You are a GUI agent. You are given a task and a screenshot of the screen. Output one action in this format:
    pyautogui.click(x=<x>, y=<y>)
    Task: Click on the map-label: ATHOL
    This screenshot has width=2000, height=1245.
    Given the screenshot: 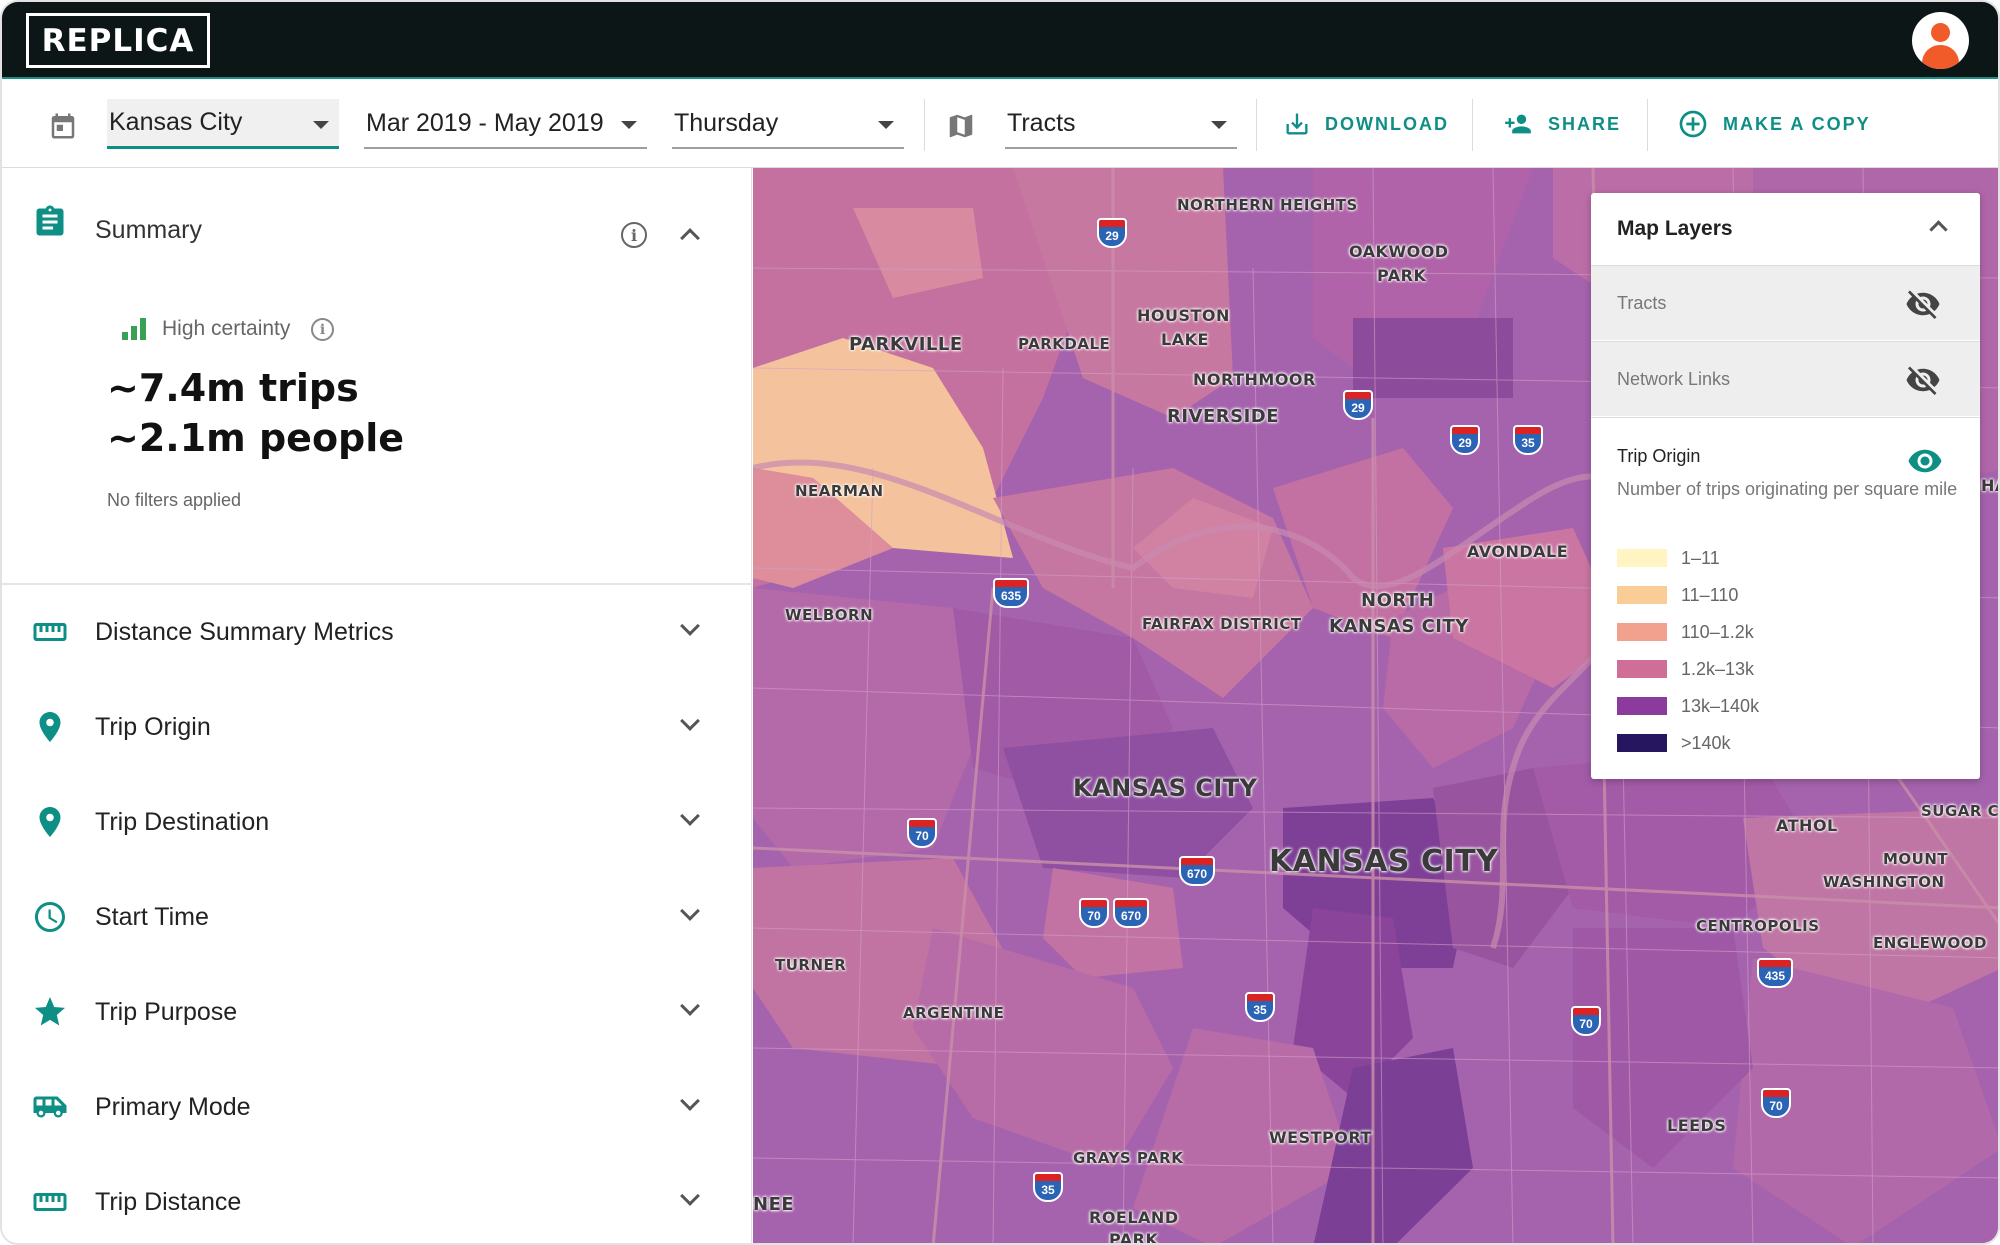 What is the action you would take?
    pyautogui.click(x=1807, y=825)
    